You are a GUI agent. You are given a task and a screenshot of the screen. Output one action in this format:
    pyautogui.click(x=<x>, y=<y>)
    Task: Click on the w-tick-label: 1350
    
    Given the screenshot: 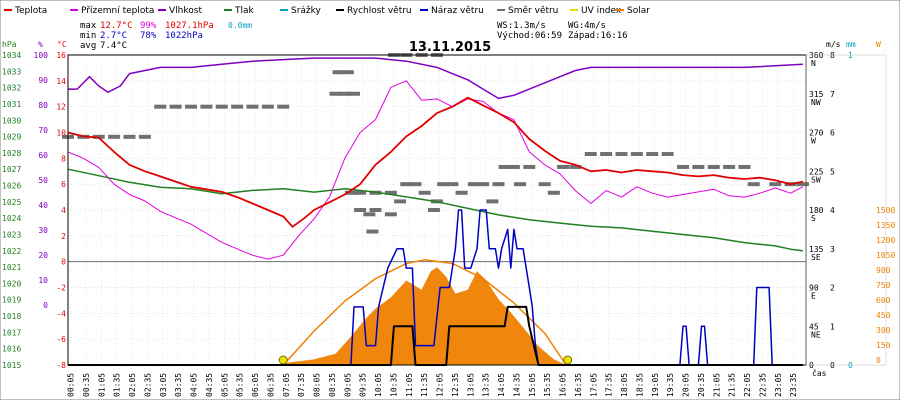 What is the action you would take?
    pyautogui.click(x=885, y=225)
    